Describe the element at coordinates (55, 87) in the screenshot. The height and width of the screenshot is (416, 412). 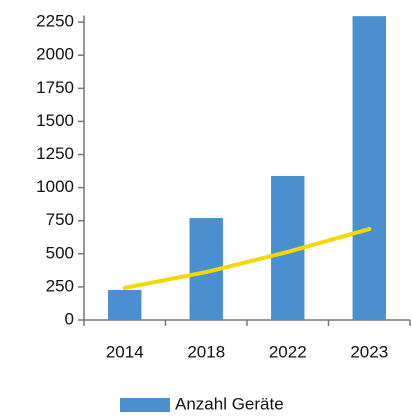
I see `y-tick-label: 1750` at that location.